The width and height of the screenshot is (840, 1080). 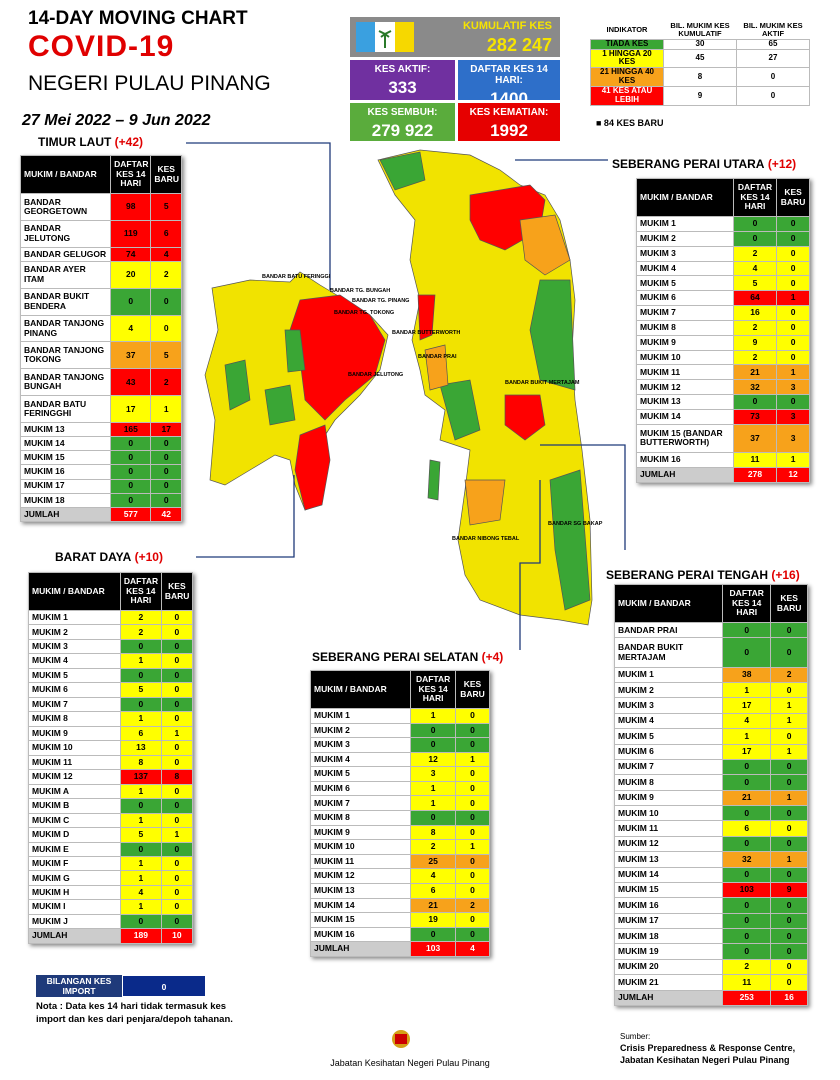 What do you see at coordinates (747, 675) in the screenshot?
I see `cell: 38` at bounding box center [747, 675].